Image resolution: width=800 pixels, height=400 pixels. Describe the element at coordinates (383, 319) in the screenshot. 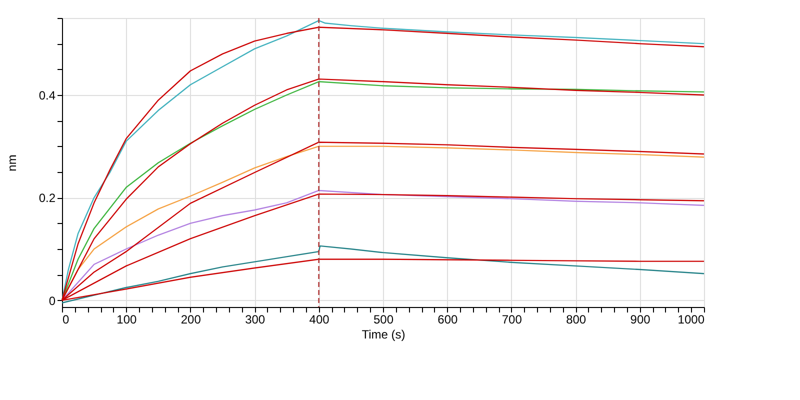

I see `x-tick-label: 500` at that location.